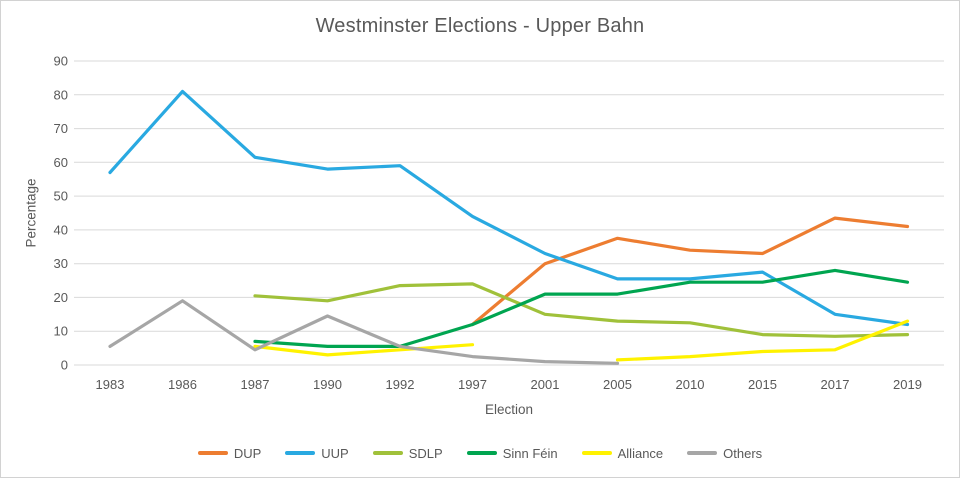 This screenshot has height=478, width=960. I want to click on y-tick-label: 60, so click(61, 162).